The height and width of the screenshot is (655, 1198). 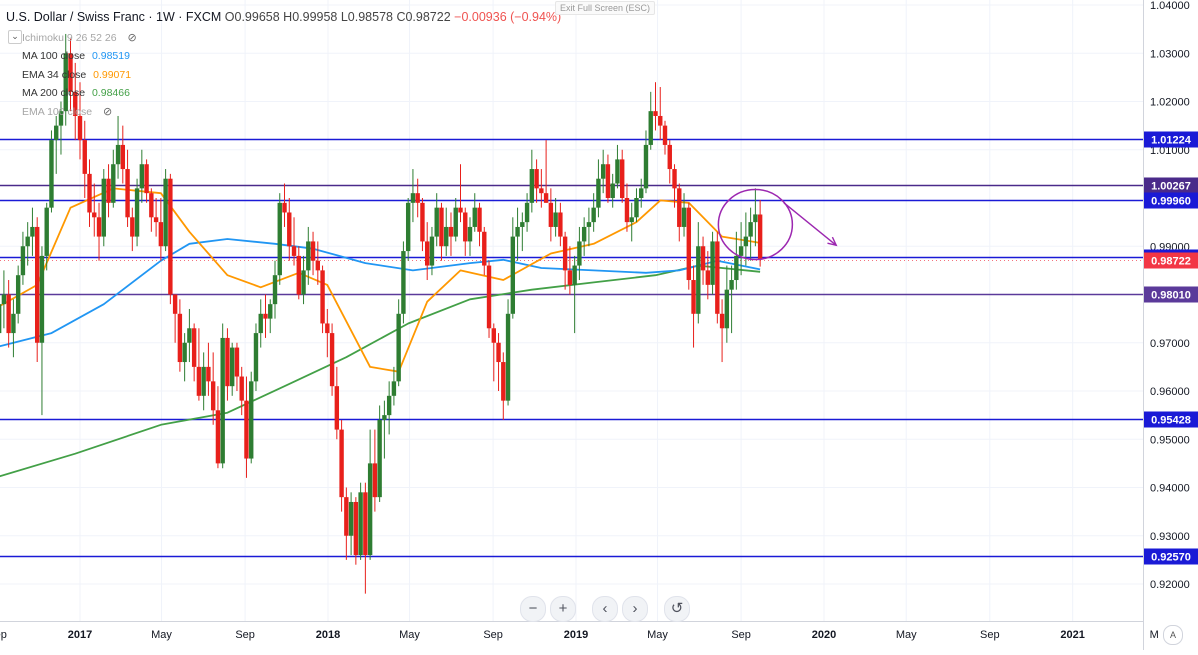 What do you see at coordinates (54, 56) in the screenshot?
I see `indicator-label: MA 100 close` at bounding box center [54, 56].